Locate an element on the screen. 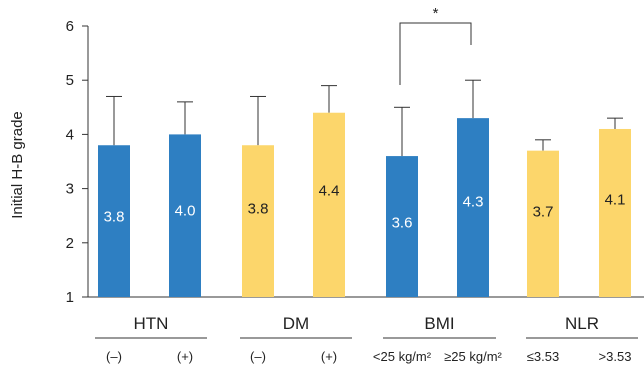  y-tick-label: 6 is located at coordinates (70, 26).